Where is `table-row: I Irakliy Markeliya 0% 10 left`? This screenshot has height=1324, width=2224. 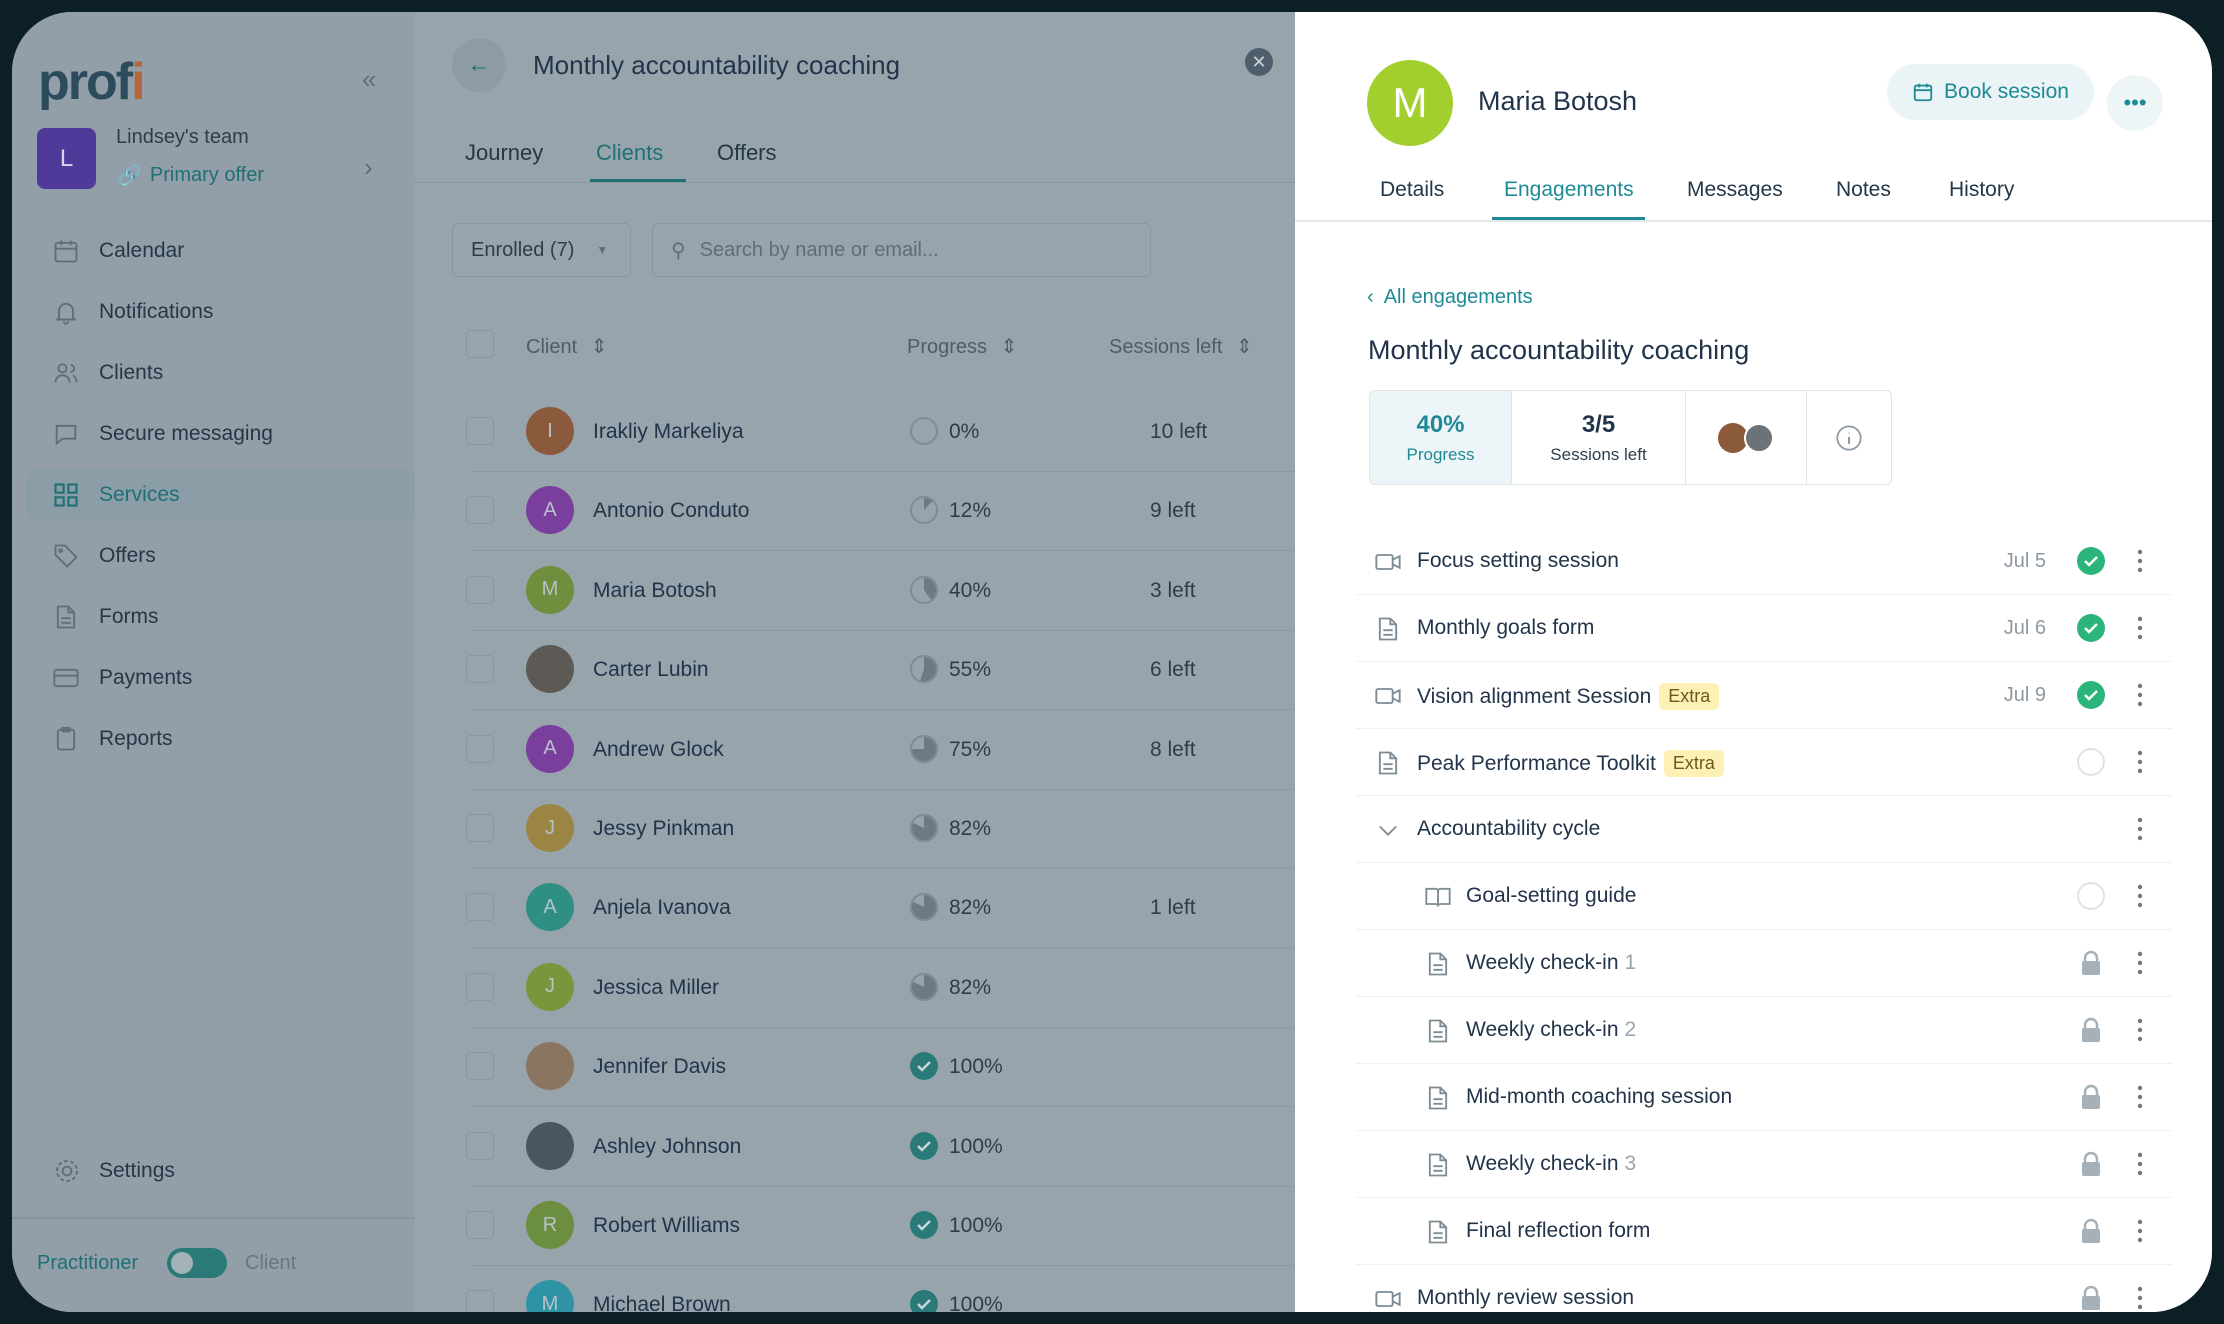
table-row: I Irakliy Markeliya 0% 10 left is located at coordinates (653, 432).